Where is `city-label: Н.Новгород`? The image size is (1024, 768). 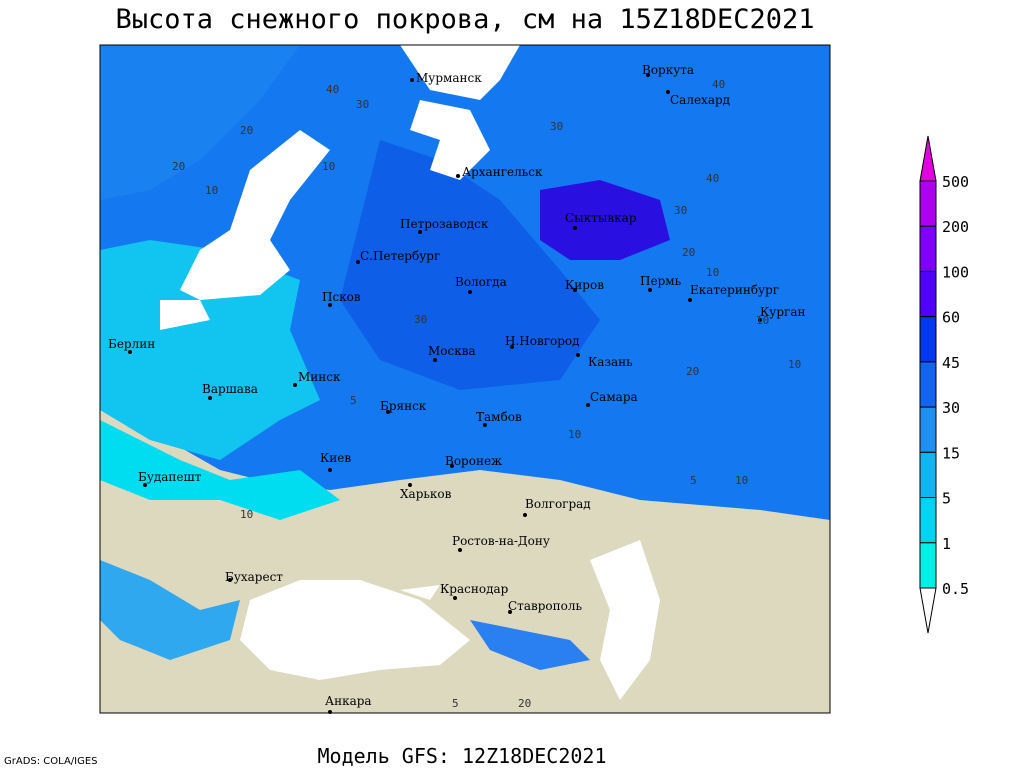
city-label: Н.Новгород is located at coordinates (542, 341).